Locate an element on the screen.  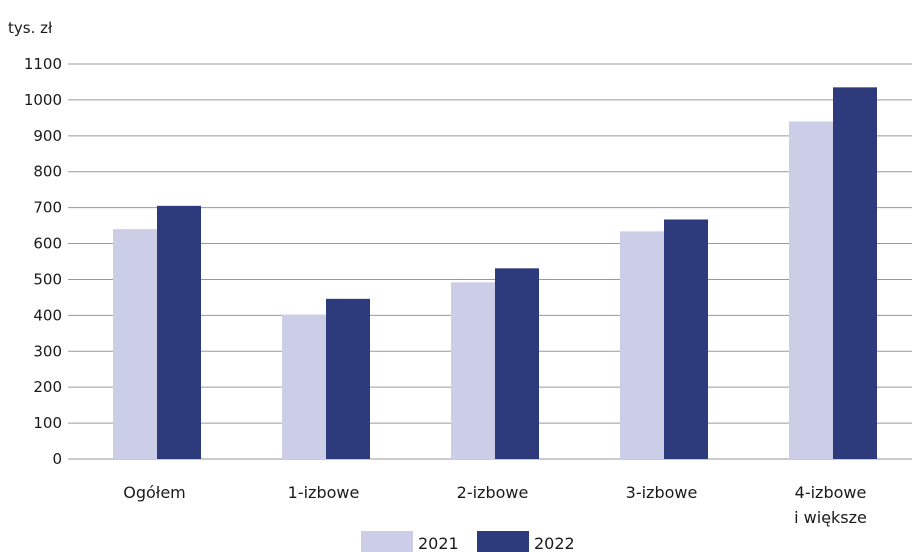
x-tick-label-4-1: i większe is located at coordinates (830, 517).